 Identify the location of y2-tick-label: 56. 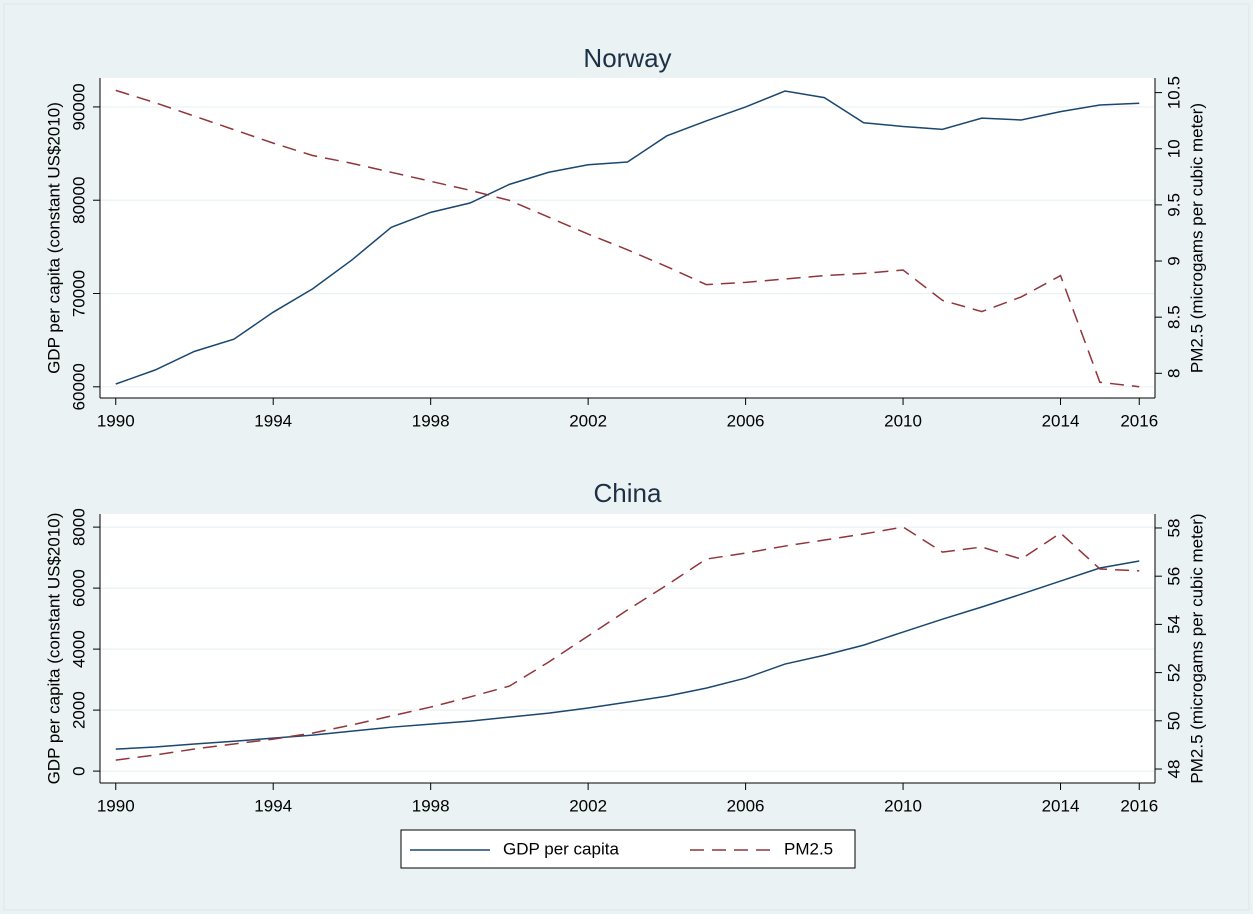
(1173, 576).